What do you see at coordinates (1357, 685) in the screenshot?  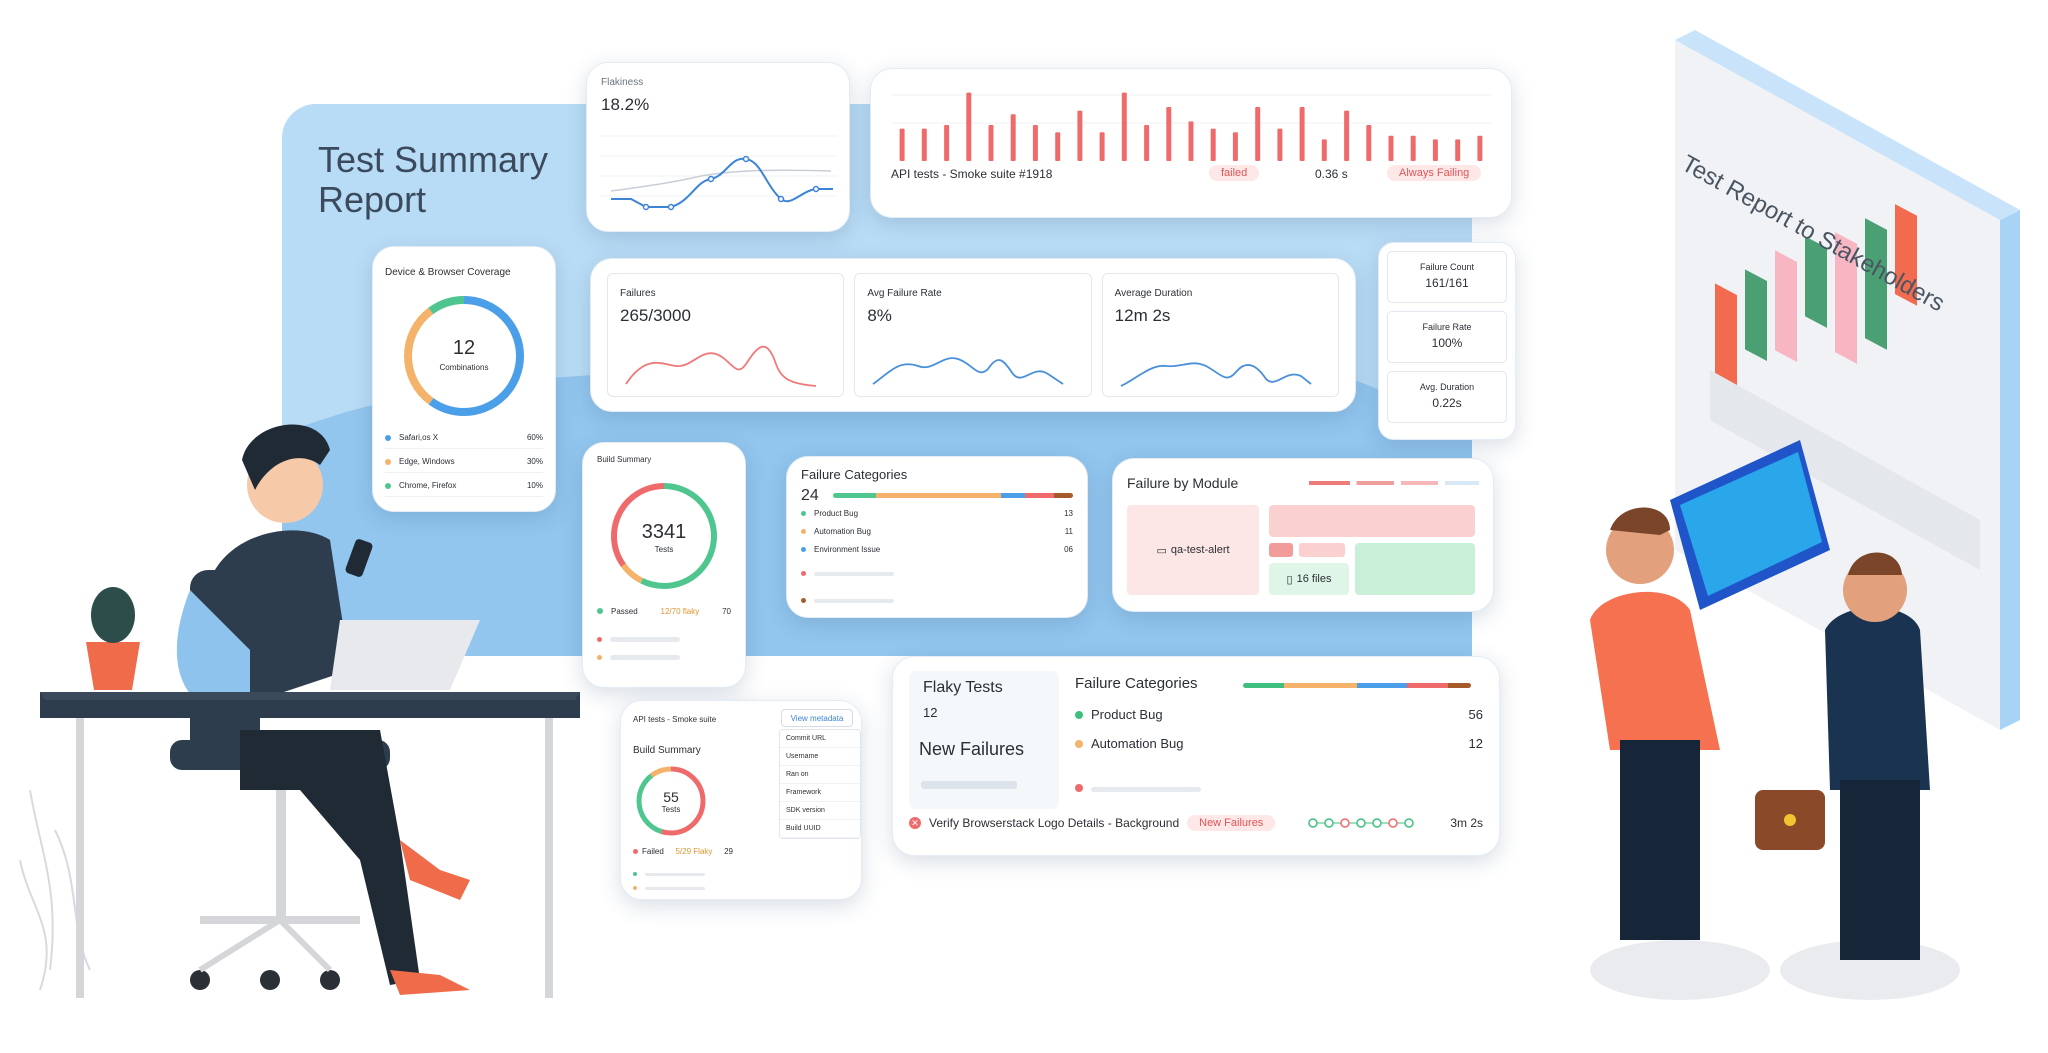 I see `flaky-categories-stacked-bar` at bounding box center [1357, 685].